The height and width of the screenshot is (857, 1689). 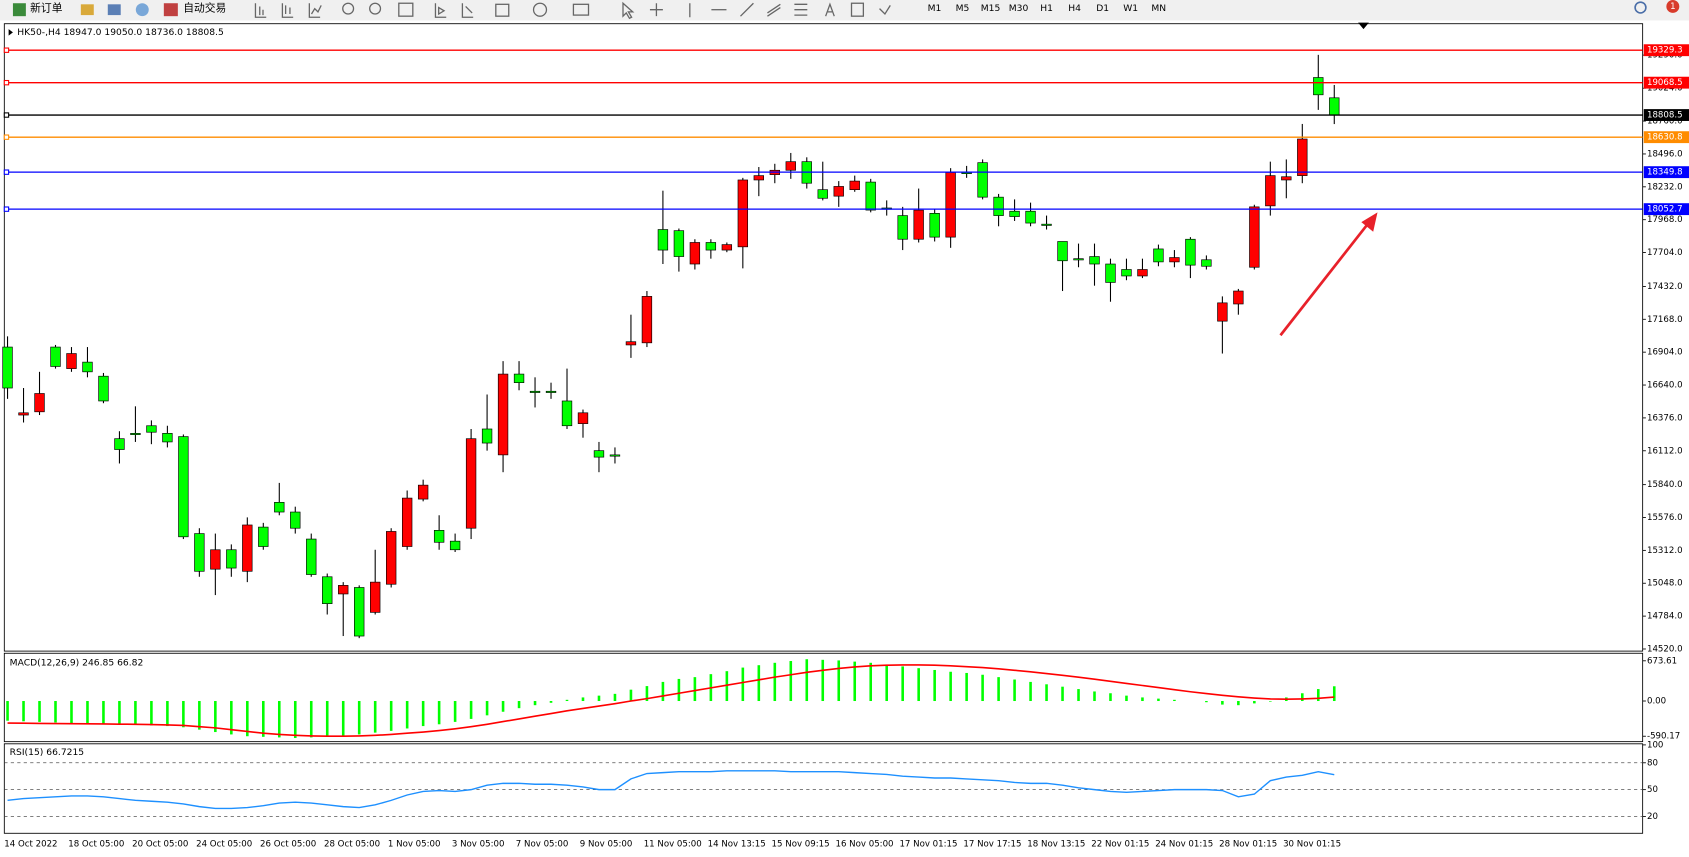 What do you see at coordinates (1640, 7) in the screenshot?
I see `search-icon` at bounding box center [1640, 7].